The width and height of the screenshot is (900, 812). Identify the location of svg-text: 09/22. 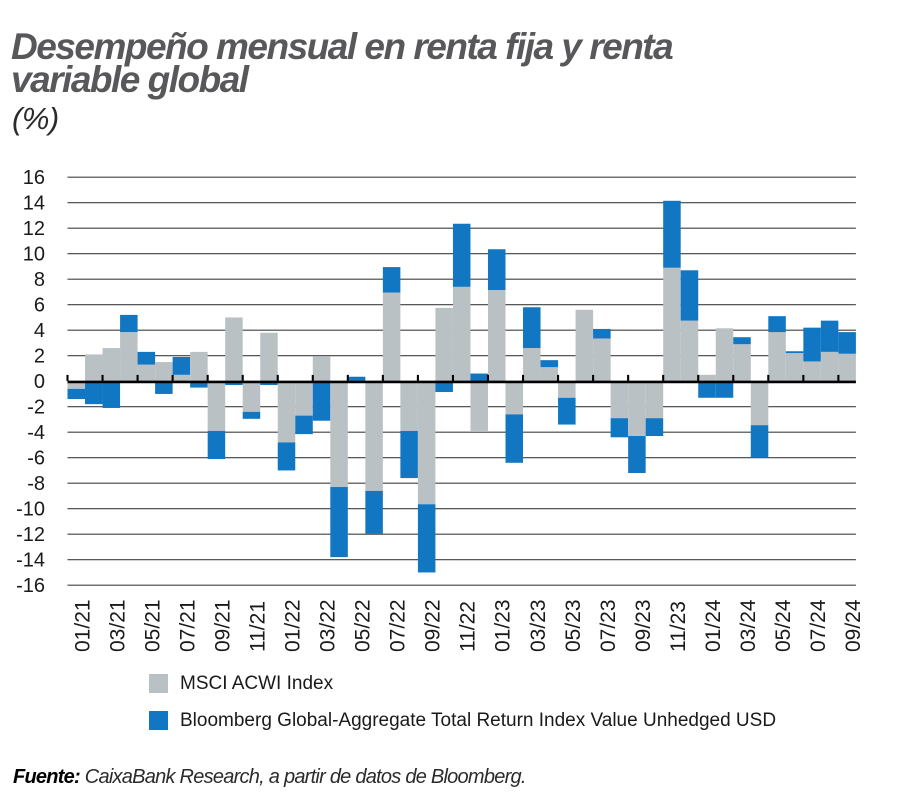
(433, 625).